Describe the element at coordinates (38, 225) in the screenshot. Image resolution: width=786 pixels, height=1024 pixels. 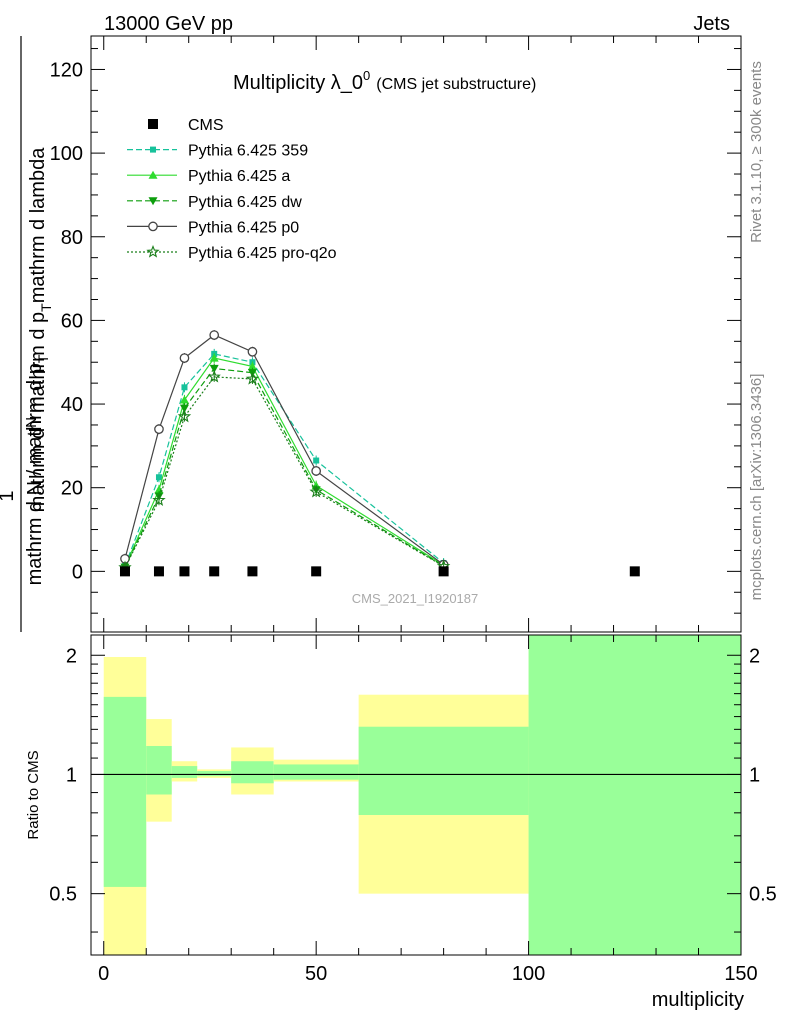
I see `y-label-part: mathrm d lambda` at that location.